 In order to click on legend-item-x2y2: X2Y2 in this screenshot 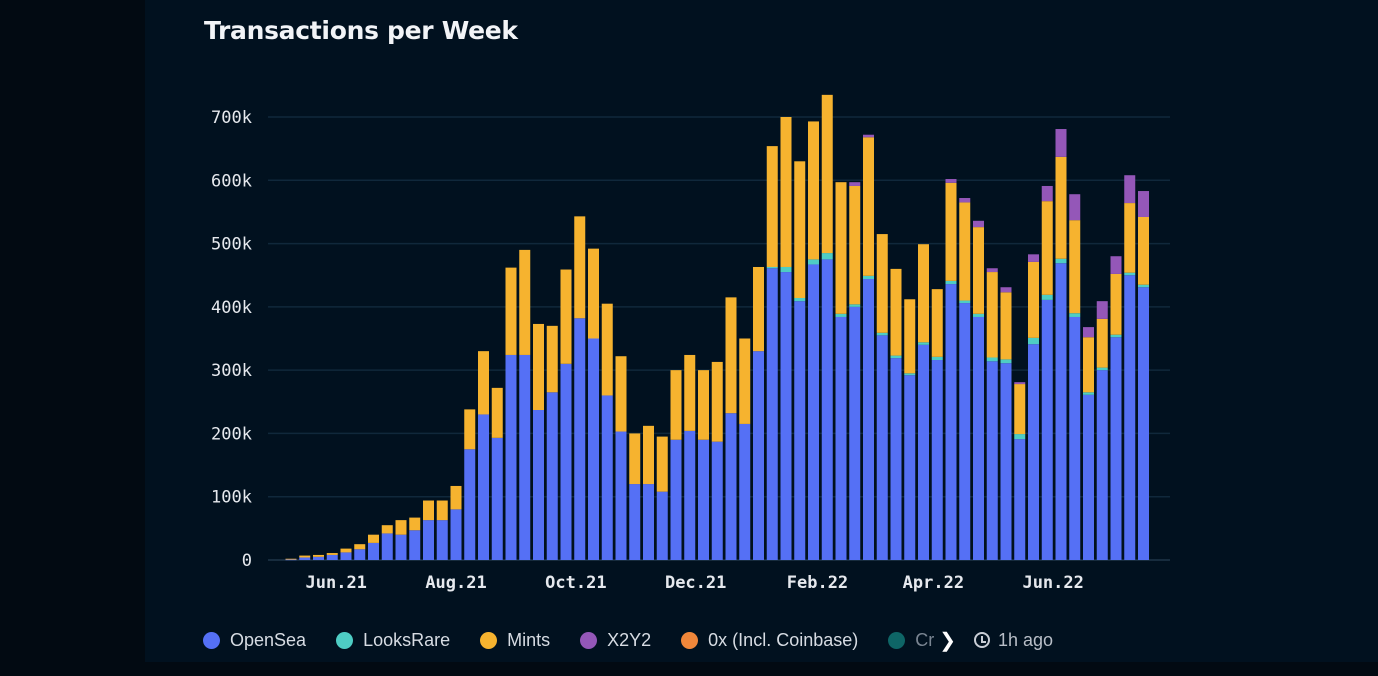, I will do `click(615, 640)`.